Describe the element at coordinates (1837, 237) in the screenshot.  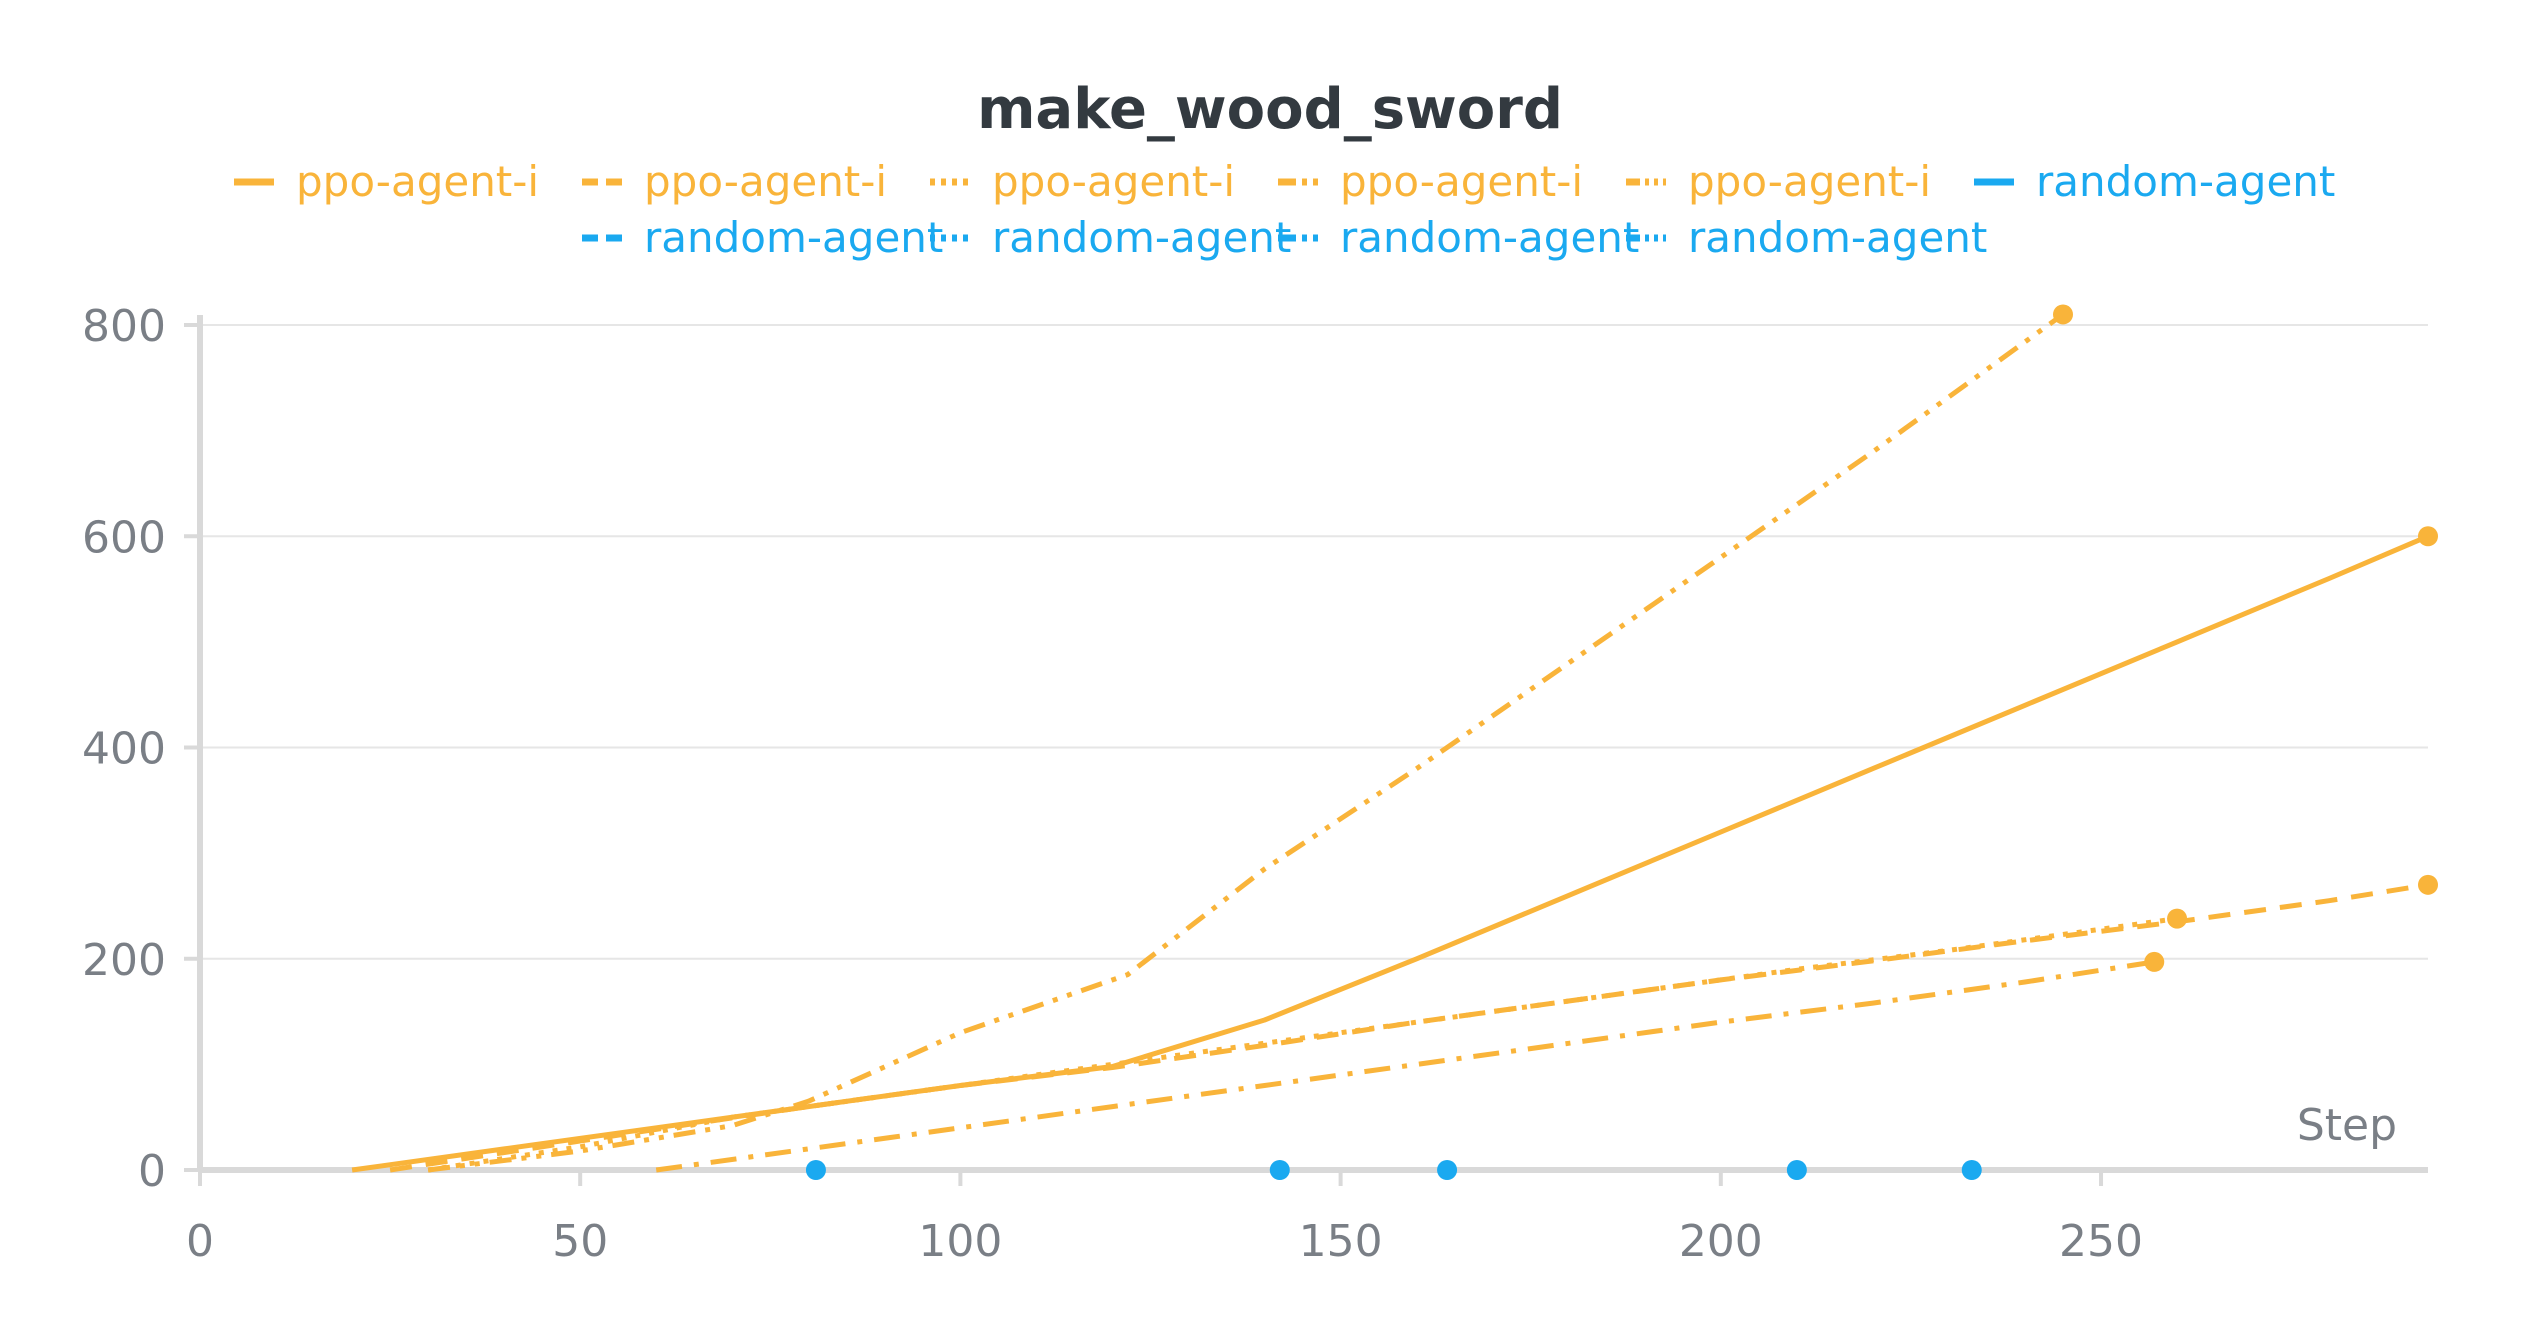
I see `legend-label-9: random-agent` at that location.